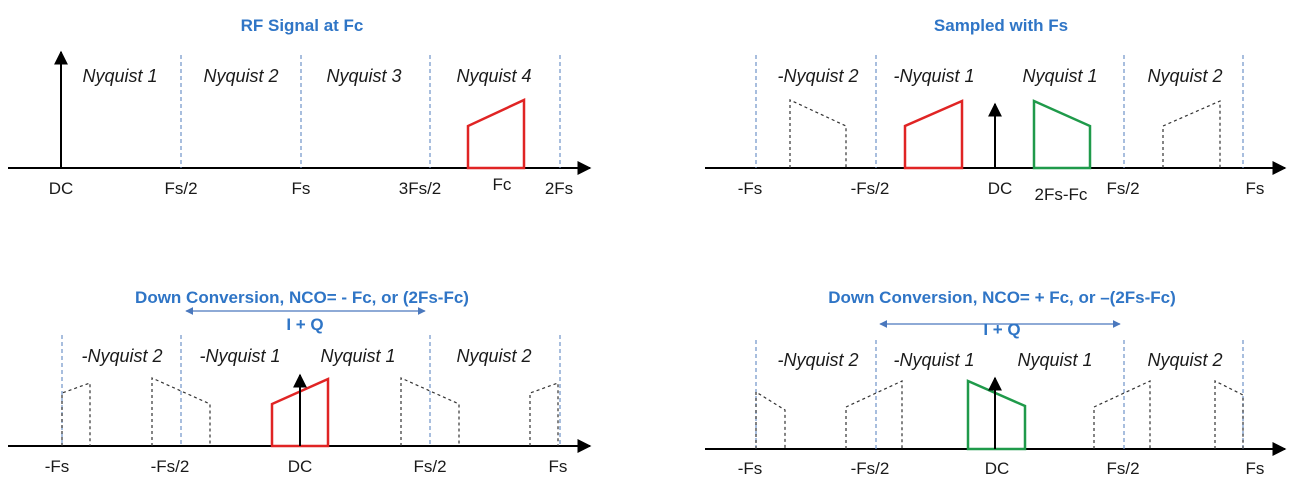  What do you see at coordinates (493, 76) in the screenshot?
I see `nyquist-label: Nyquist 4` at bounding box center [493, 76].